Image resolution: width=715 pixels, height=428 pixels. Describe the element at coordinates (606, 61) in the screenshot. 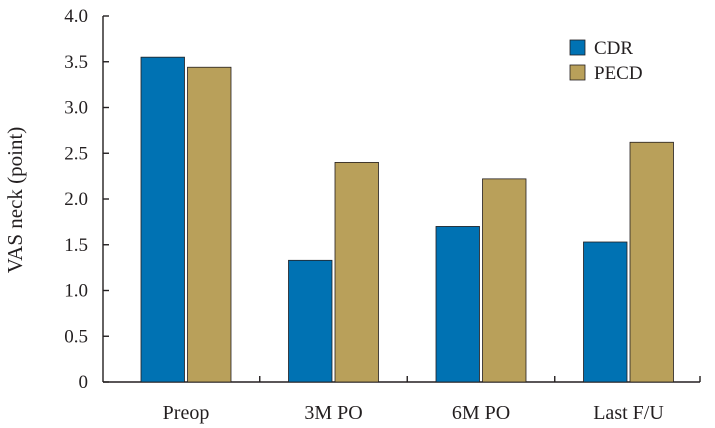

I see `legend: CDR PECD` at that location.